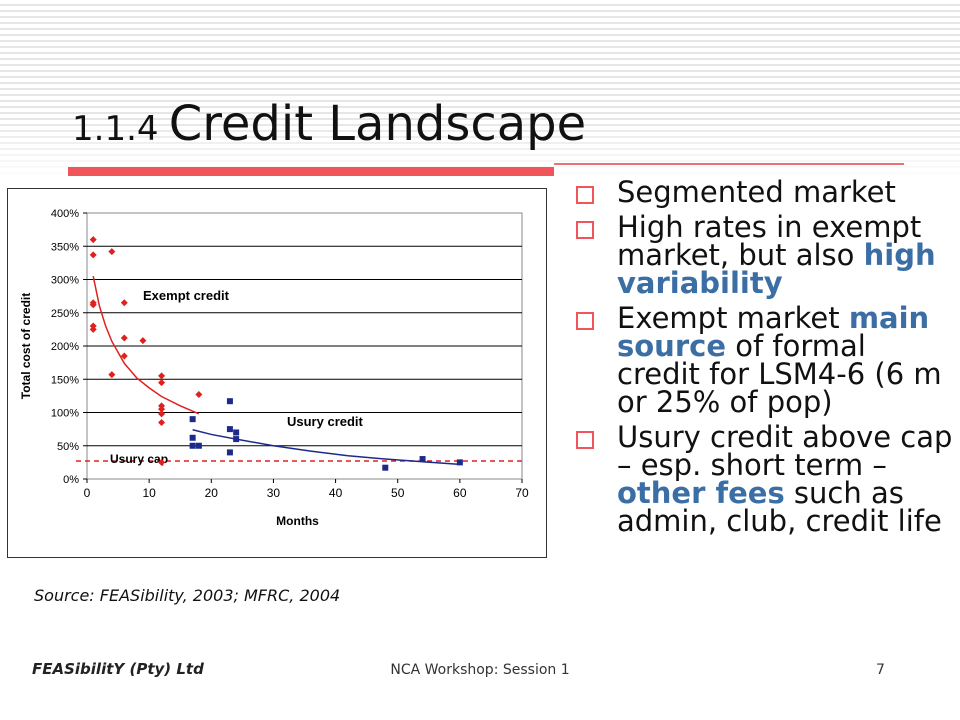  Describe the element at coordinates (118, 669) in the screenshot. I see `footer-company: FEASibilitY (Pty) Ltd` at that location.